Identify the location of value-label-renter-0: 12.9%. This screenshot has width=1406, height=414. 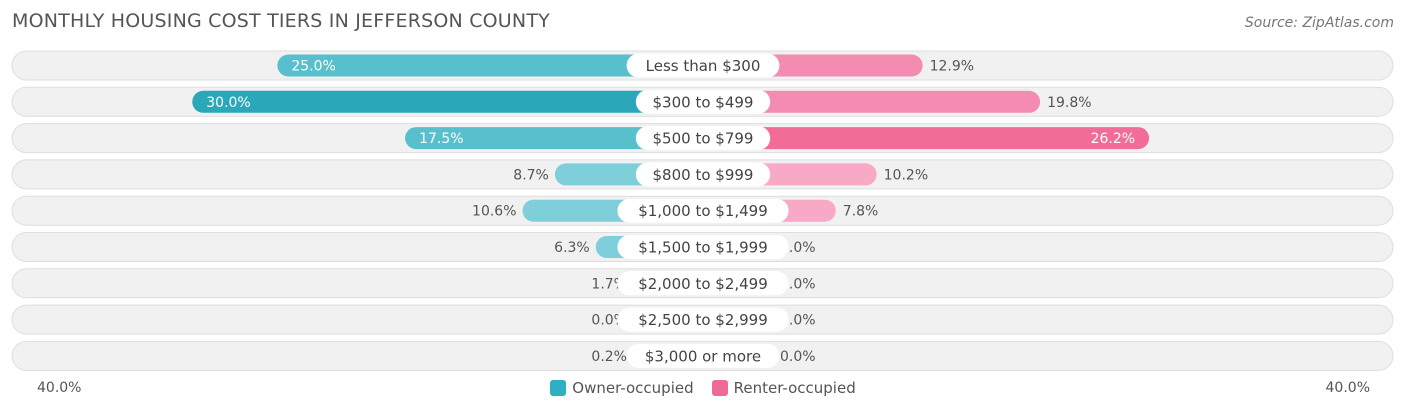
(952, 67).